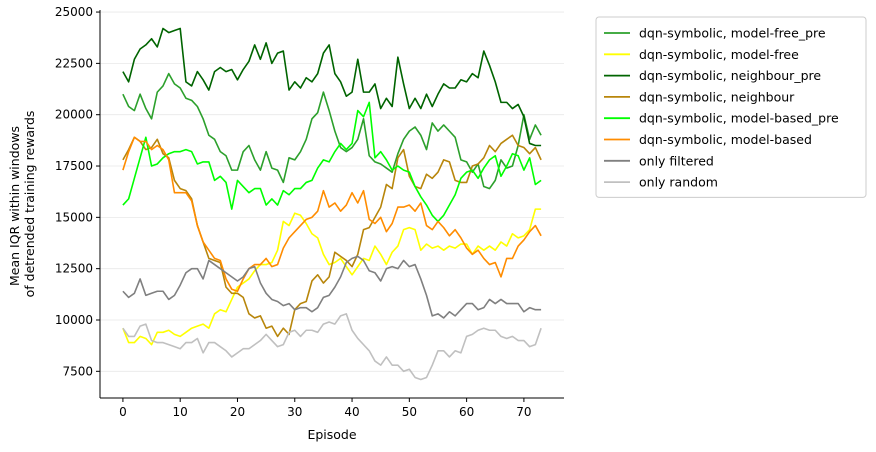 The image size is (876, 452). I want to click on y-ticks: 7500 10000 12500 15000 17500 20000 22500 25000, so click(77, 191).